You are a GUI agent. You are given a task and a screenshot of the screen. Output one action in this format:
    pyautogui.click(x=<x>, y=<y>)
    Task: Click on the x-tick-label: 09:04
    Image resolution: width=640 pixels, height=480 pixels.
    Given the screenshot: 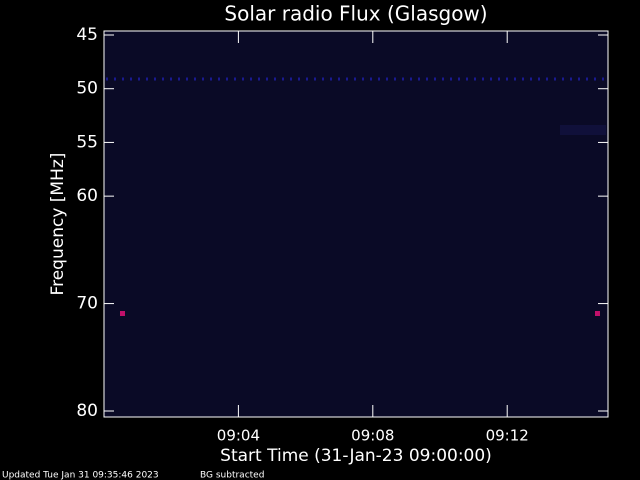 What is the action you would take?
    pyautogui.click(x=238, y=436)
    